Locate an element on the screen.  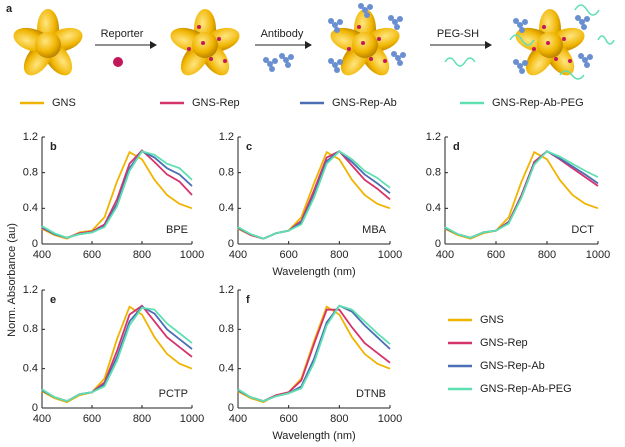
panel-letter: f is located at coordinates (248, 300).